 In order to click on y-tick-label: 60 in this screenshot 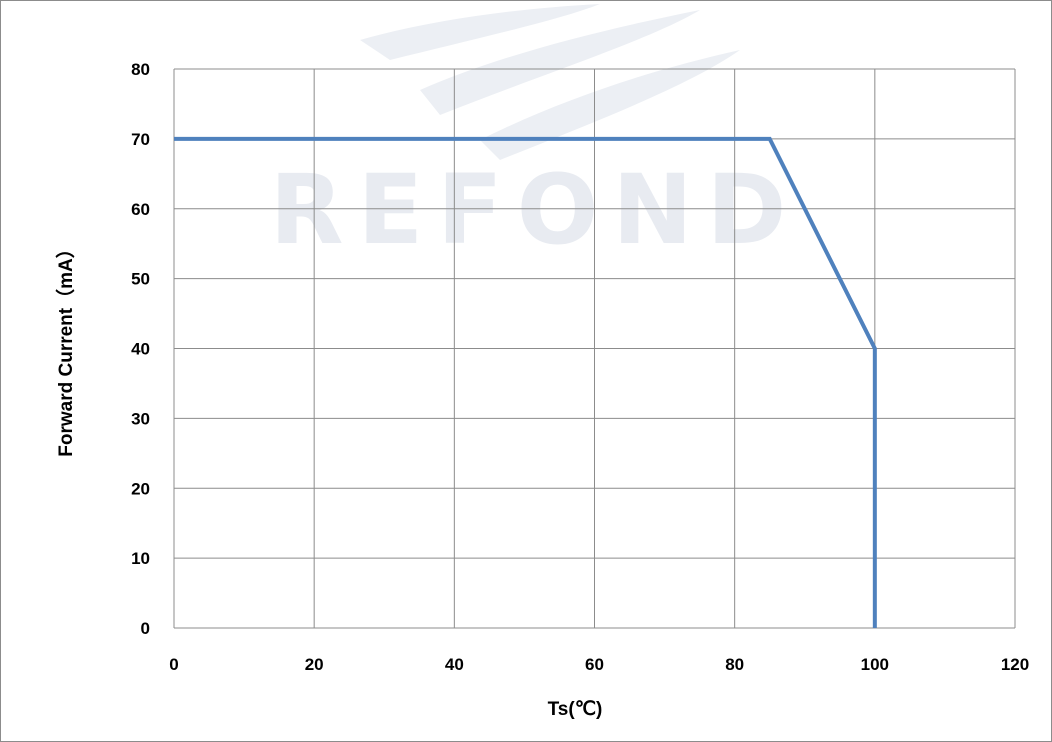, I will do `click(140, 209)`.